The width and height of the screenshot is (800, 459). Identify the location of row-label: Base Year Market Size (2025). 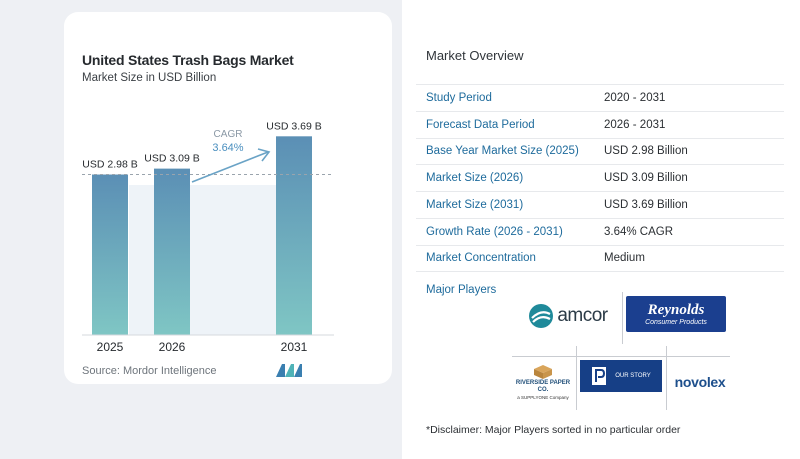
(502, 151).